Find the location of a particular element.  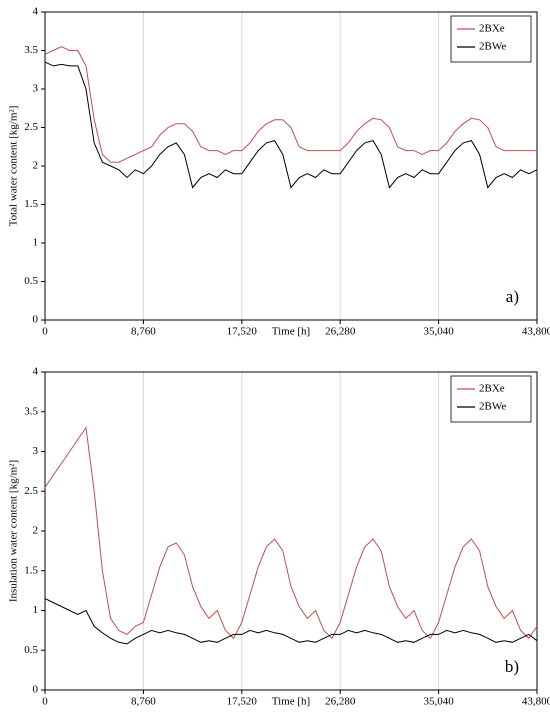

y-axis-label: Total water content [kg/m²] is located at coordinates (14, 166).